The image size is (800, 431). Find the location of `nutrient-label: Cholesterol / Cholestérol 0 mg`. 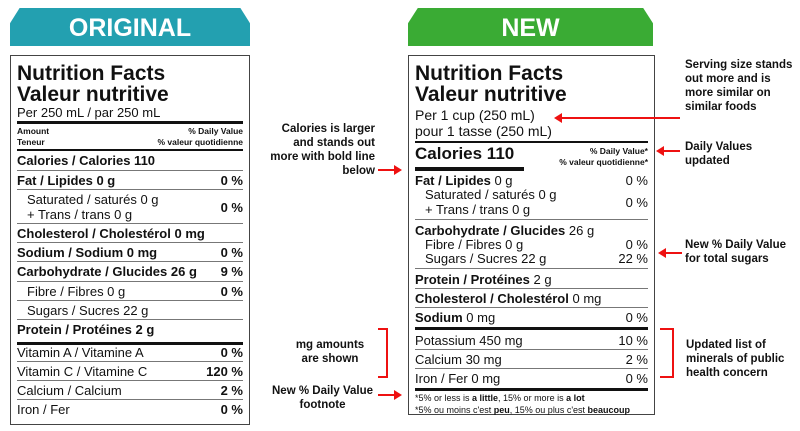

nutrient-label: Cholesterol / Cholestérol 0 mg is located at coordinates (111, 233).